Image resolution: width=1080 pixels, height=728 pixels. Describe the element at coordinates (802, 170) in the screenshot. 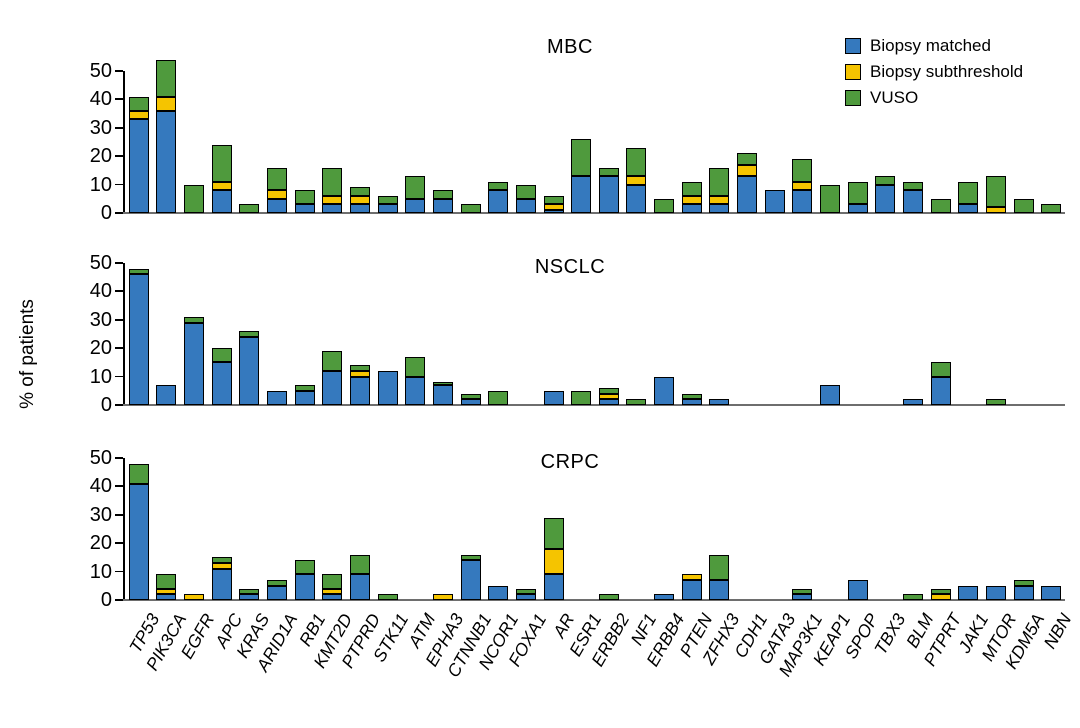

I see `bar-segment-vuso-MAP3K1` at that location.